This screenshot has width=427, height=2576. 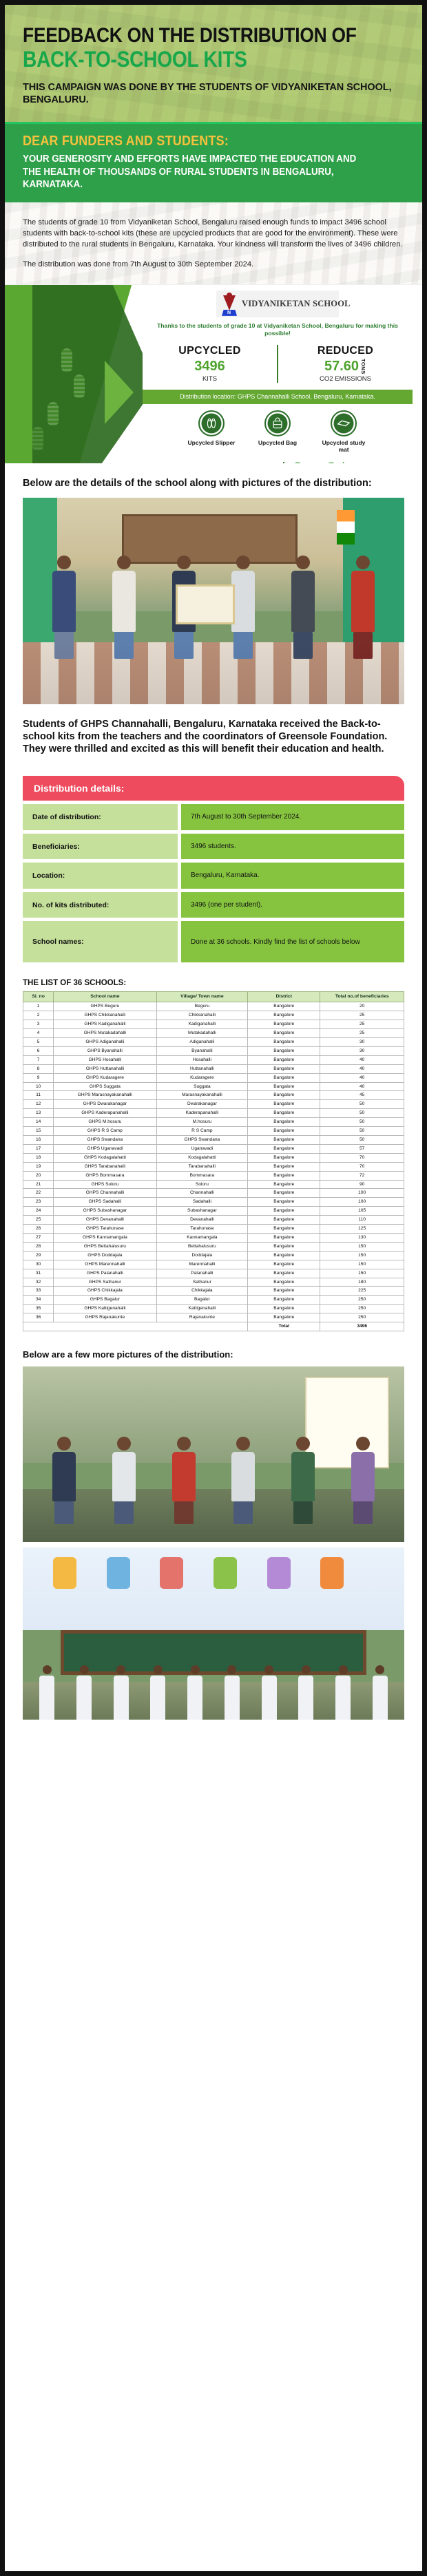 I want to click on cell-sl-no: 18, so click(x=38, y=1158).